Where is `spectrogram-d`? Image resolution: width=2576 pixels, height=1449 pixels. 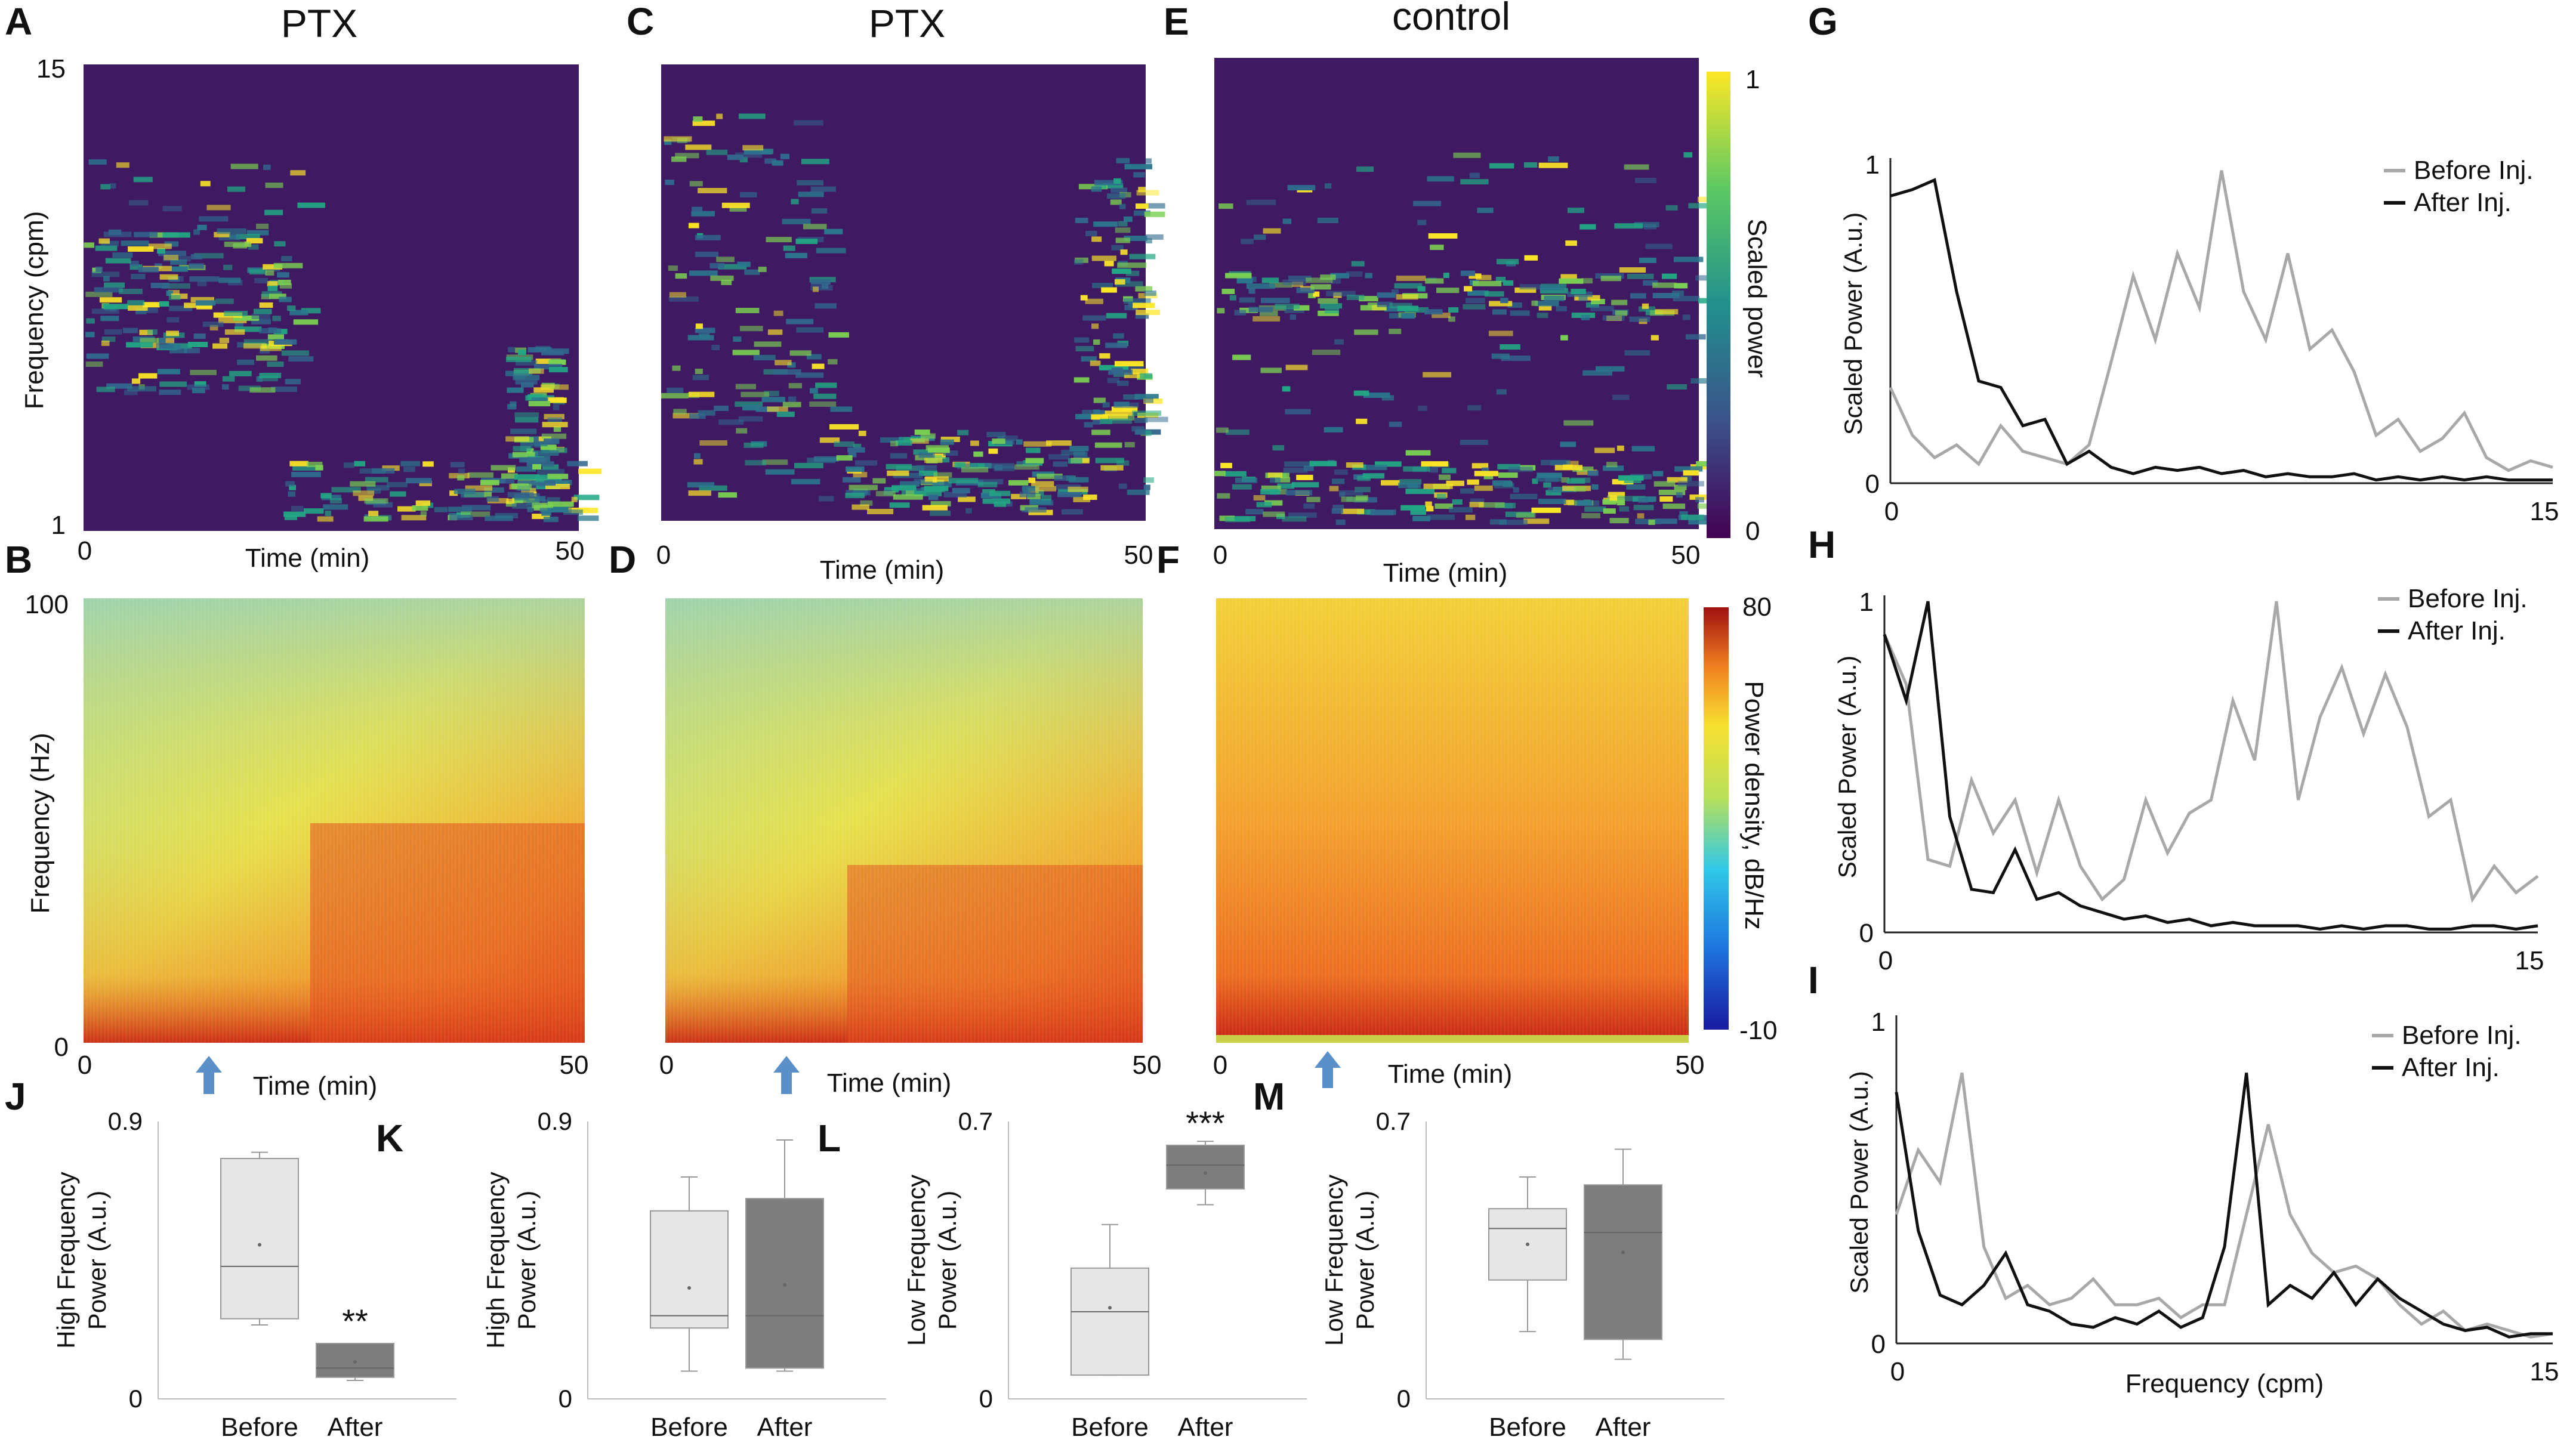
spectrogram-d is located at coordinates (904, 820).